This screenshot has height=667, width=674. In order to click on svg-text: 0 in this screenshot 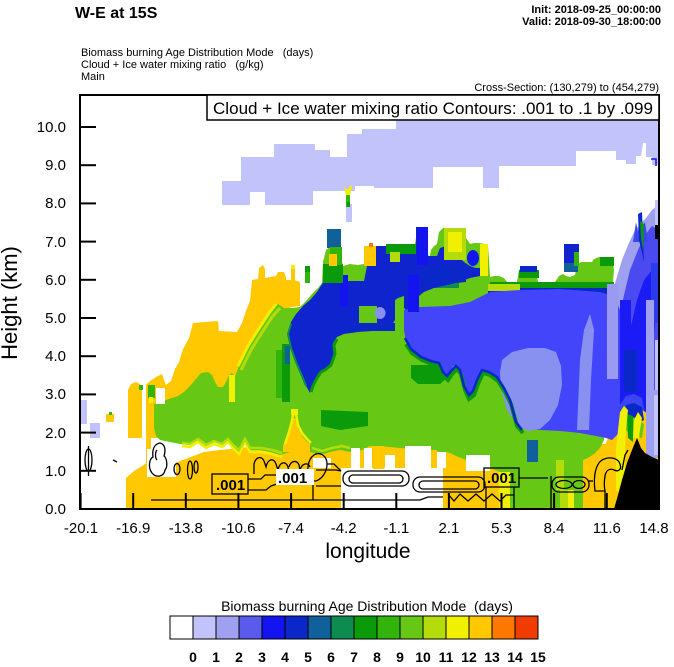, I will do `click(193, 657)`.